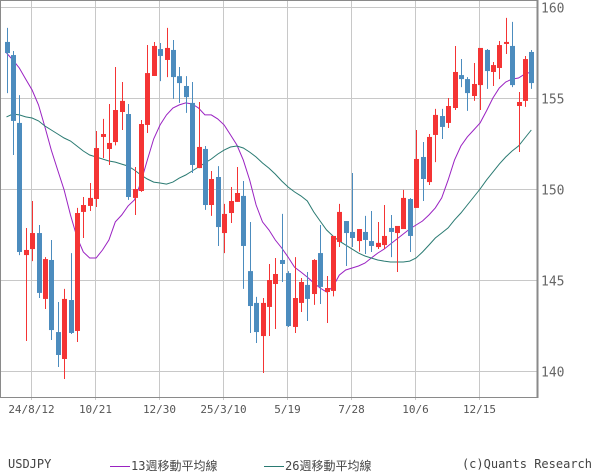 The width and height of the screenshot is (600, 475). I want to click on y-tick-label: 150, so click(552, 191).